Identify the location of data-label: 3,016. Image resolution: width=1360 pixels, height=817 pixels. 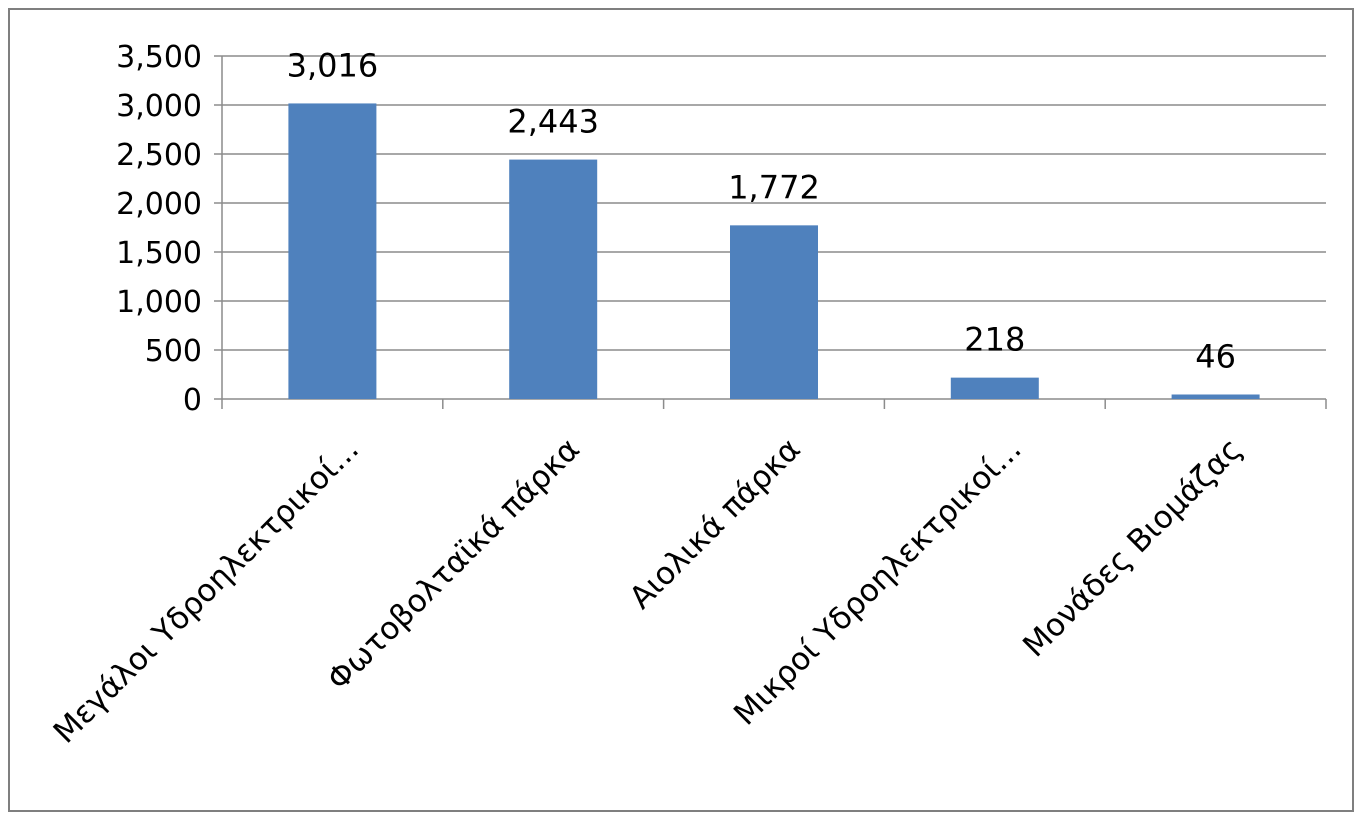
(333, 65).